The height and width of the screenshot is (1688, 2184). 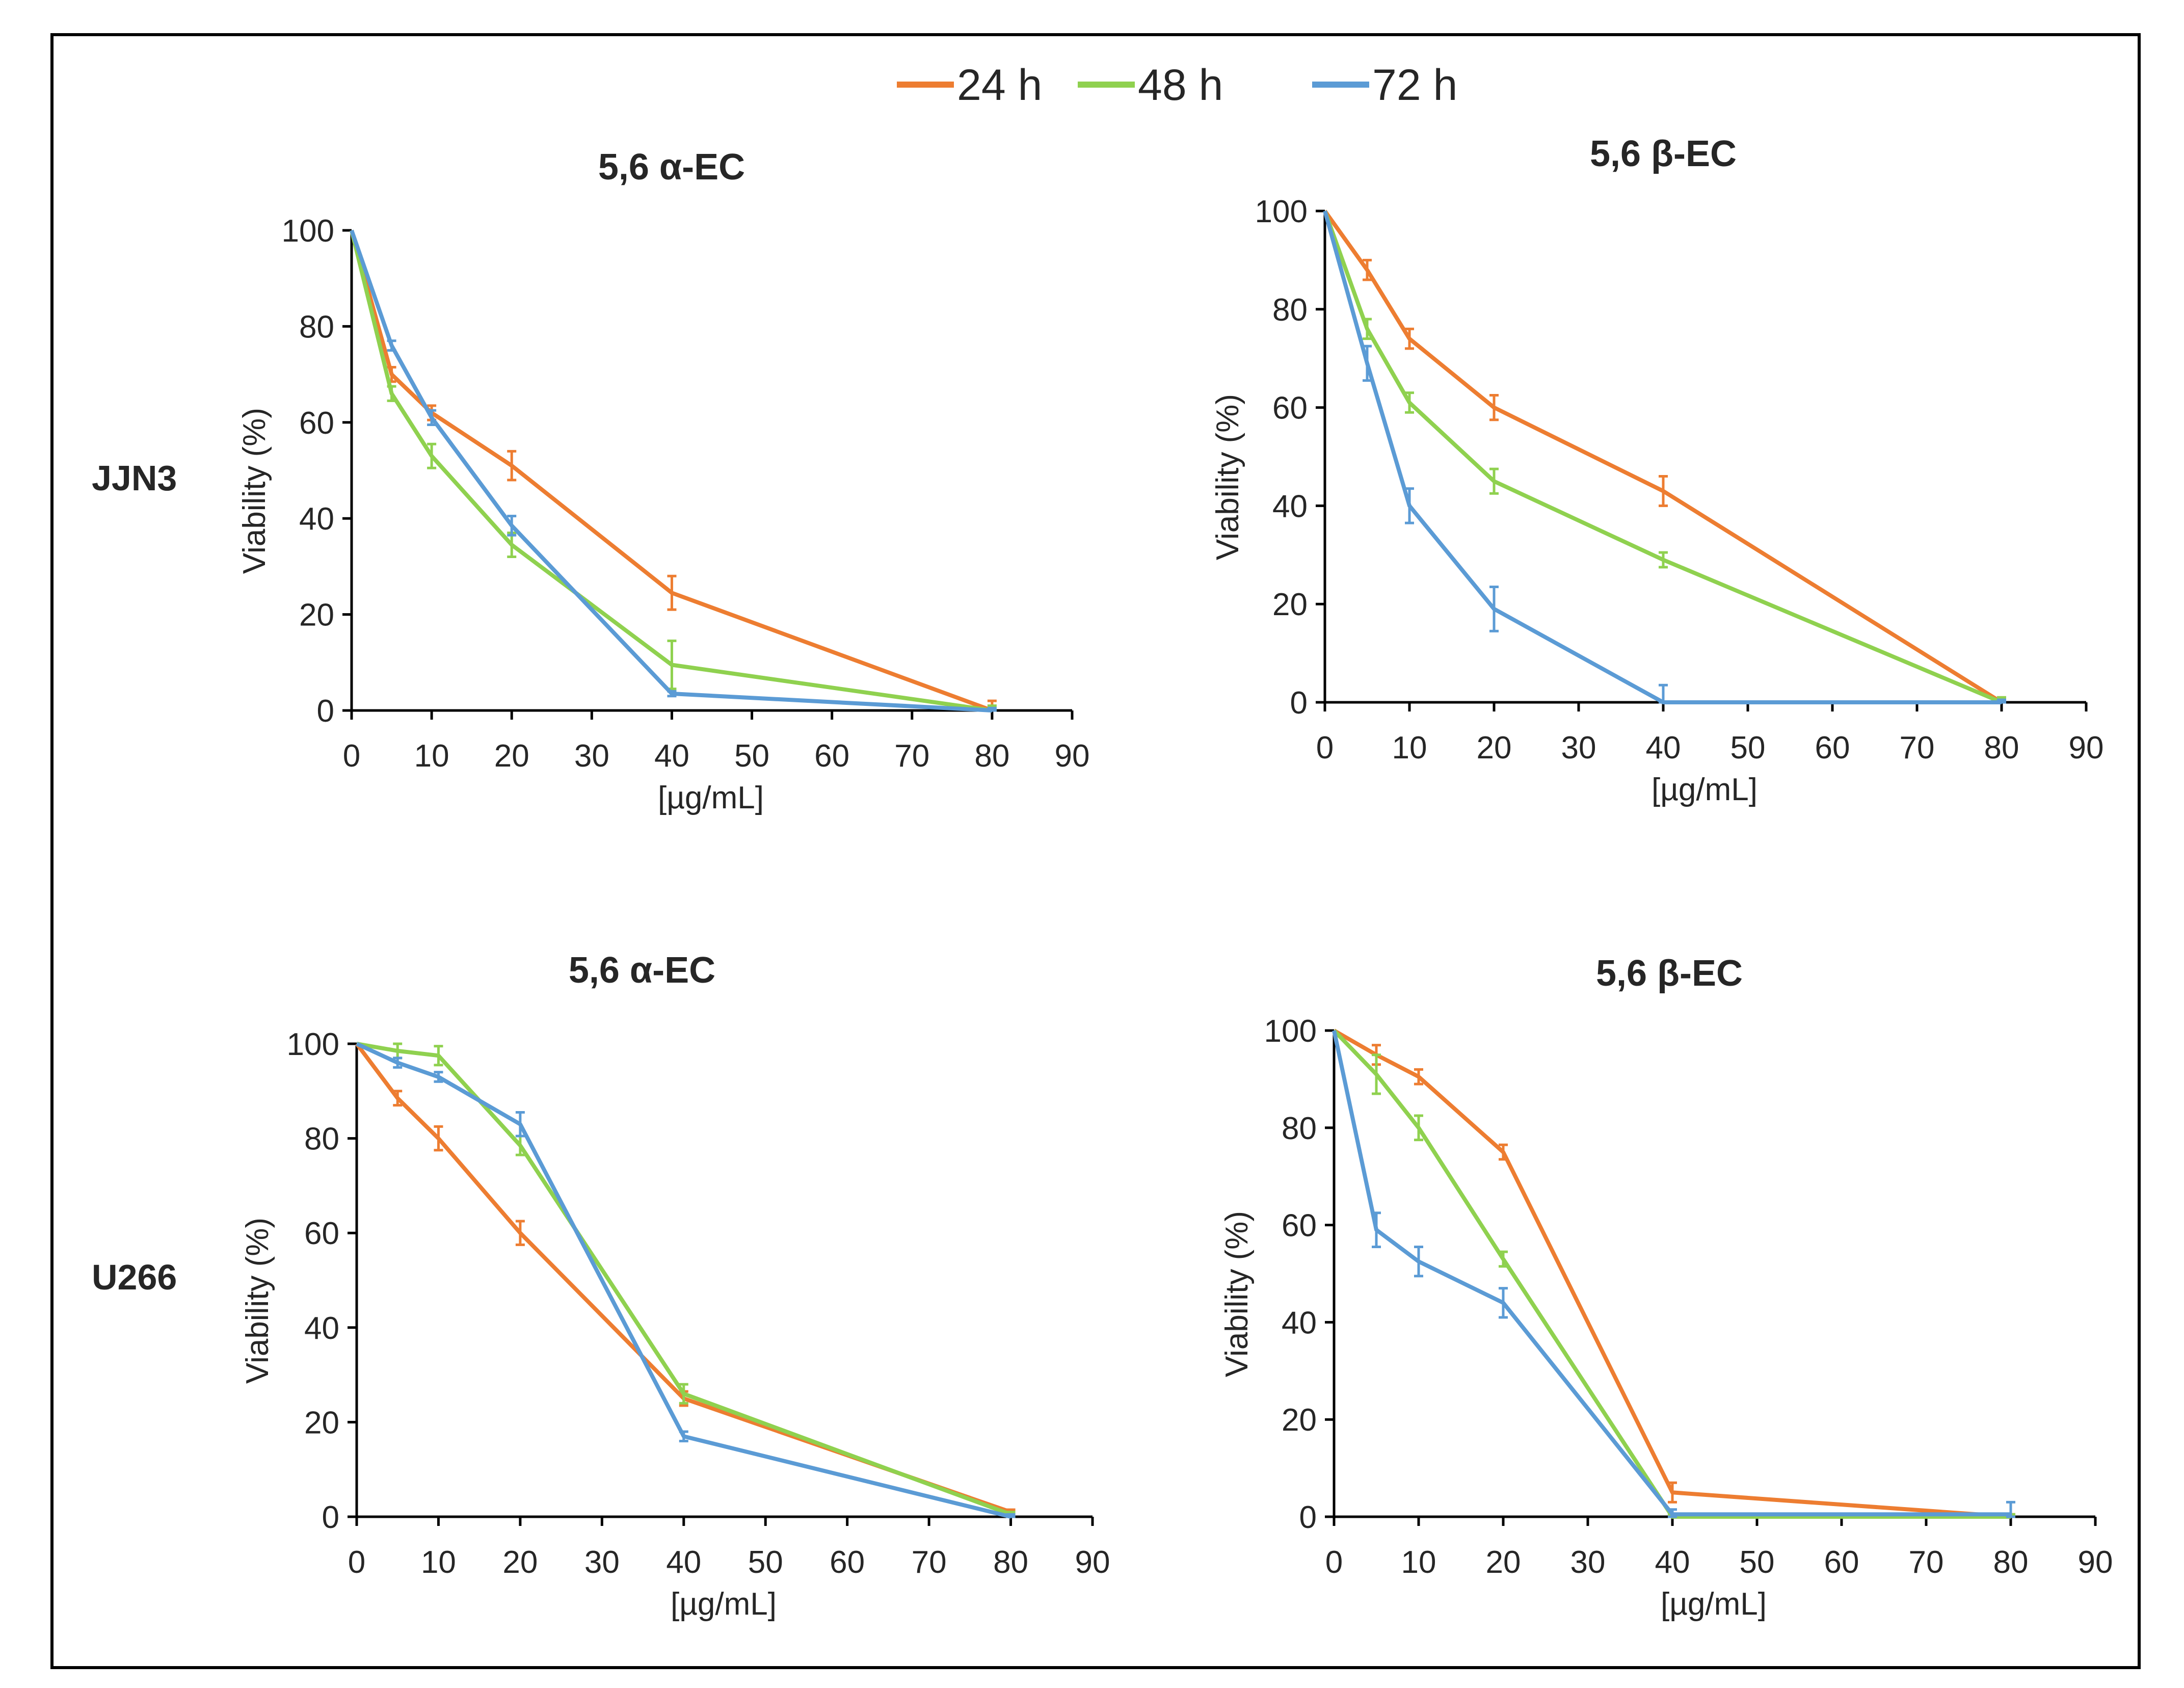 I want to click on legend: 24 h 48 h 72 h, so click(x=1177, y=85).